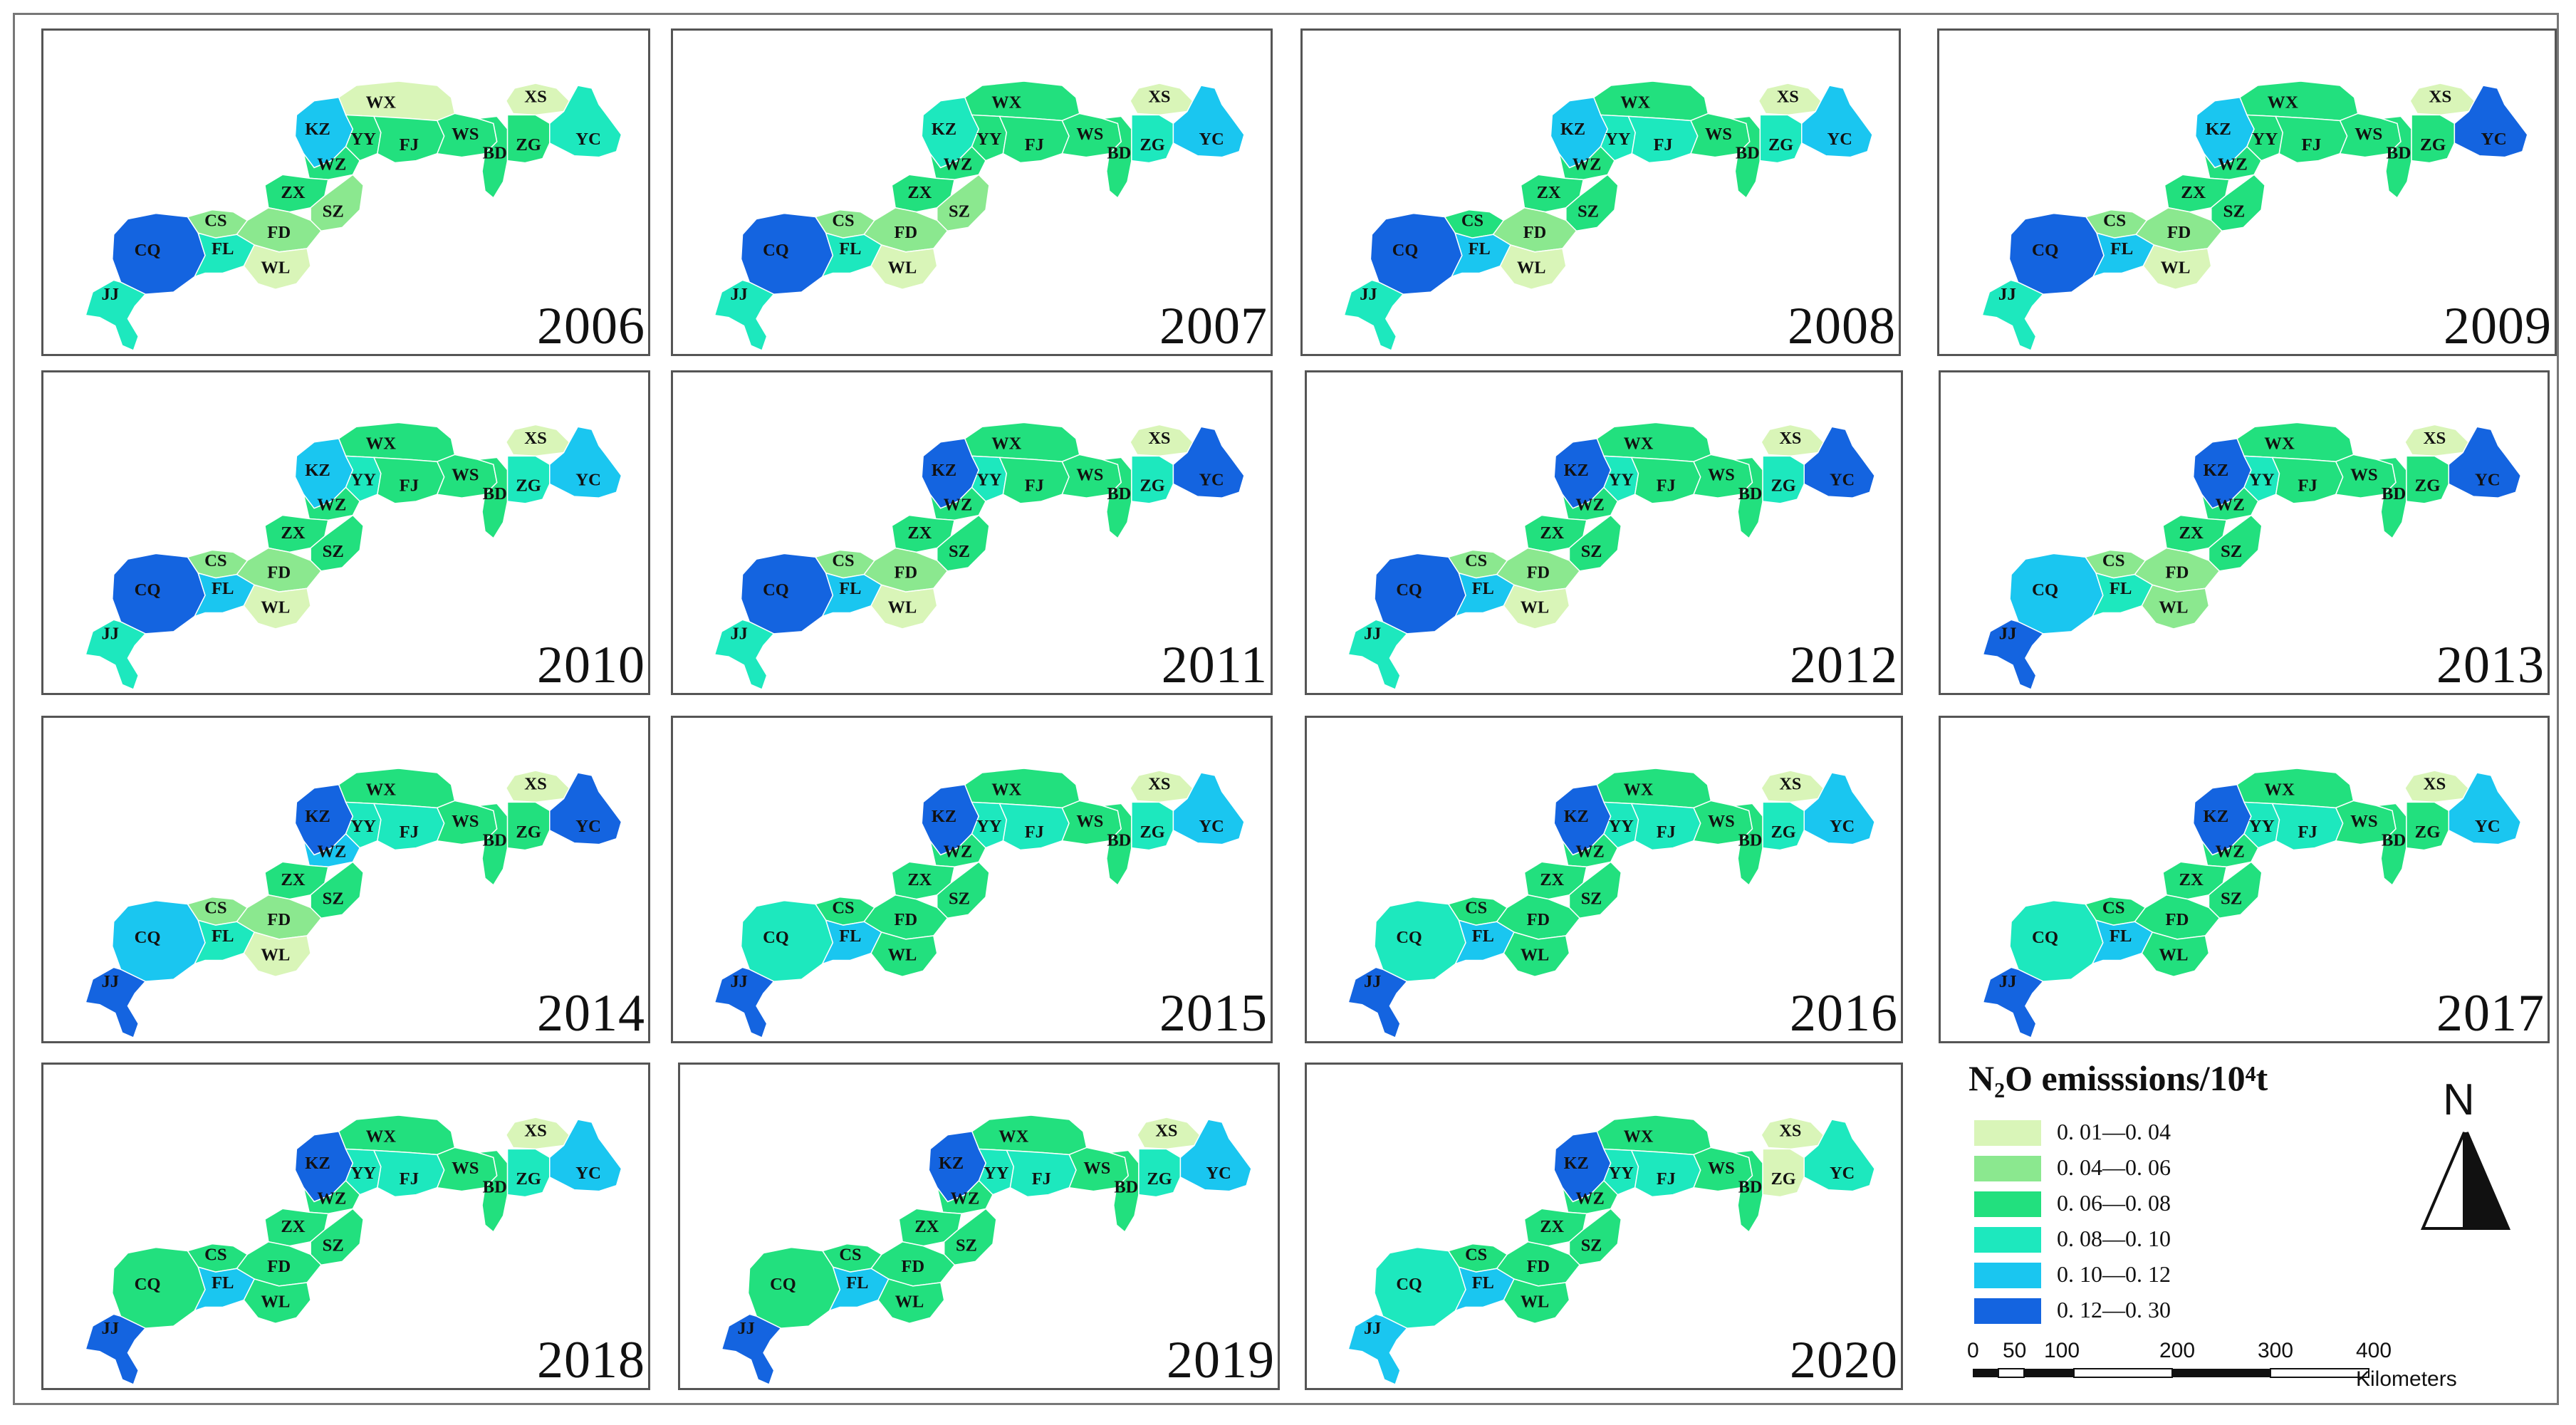  What do you see at coordinates (1604, 880) in the screenshot?
I see `map-panel-2016: WX XS KZ YY FJ WS BD ZG YC WZ ZX SZ CS FD CQ FL WL JJ 2016` at bounding box center [1604, 880].